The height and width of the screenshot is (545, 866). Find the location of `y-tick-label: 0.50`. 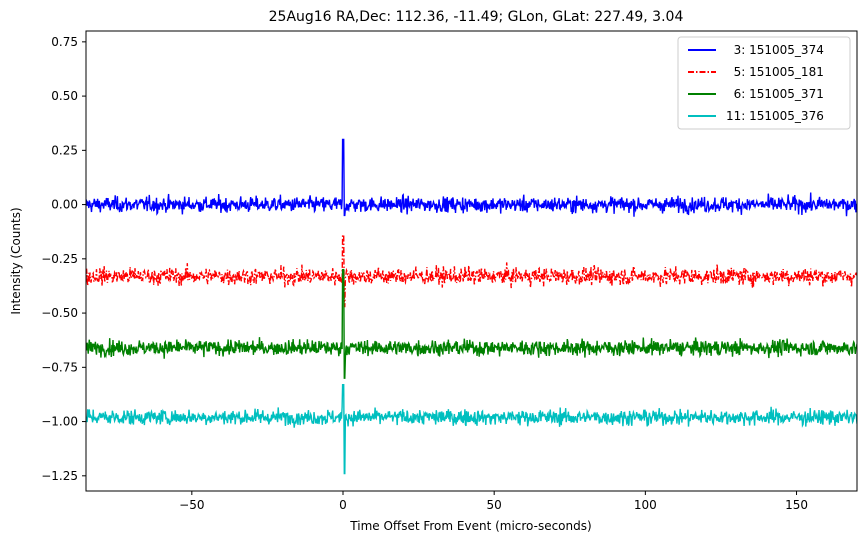

y-tick-label: 0.50 is located at coordinates (64, 96).